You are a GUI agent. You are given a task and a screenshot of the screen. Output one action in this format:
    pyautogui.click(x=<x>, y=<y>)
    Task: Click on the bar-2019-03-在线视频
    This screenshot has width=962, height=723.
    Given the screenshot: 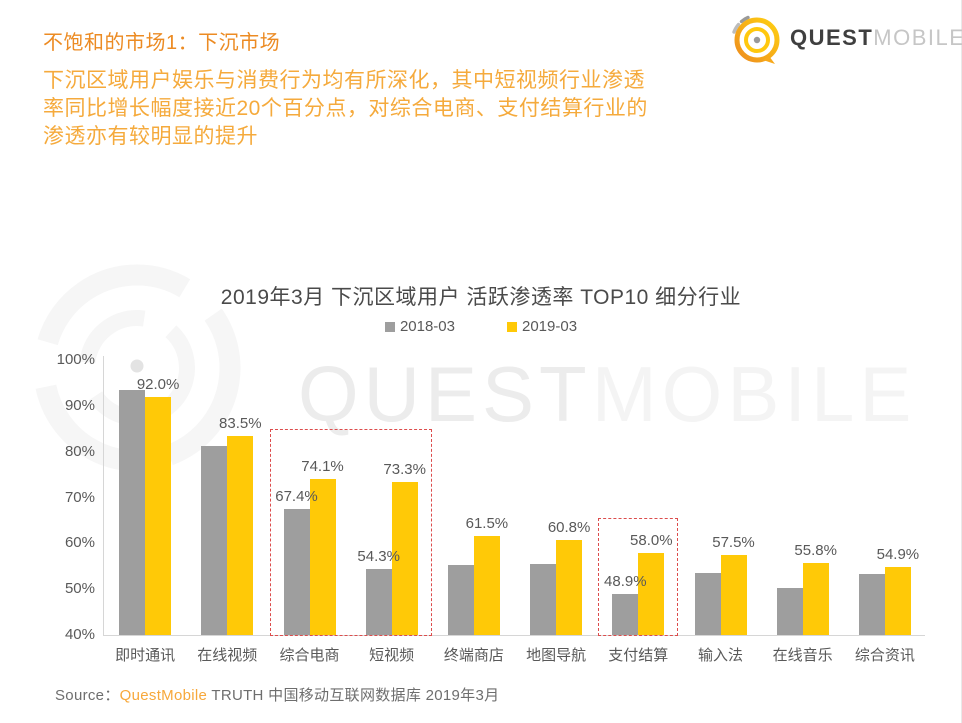 What is the action you would take?
    pyautogui.click(x=240, y=535)
    